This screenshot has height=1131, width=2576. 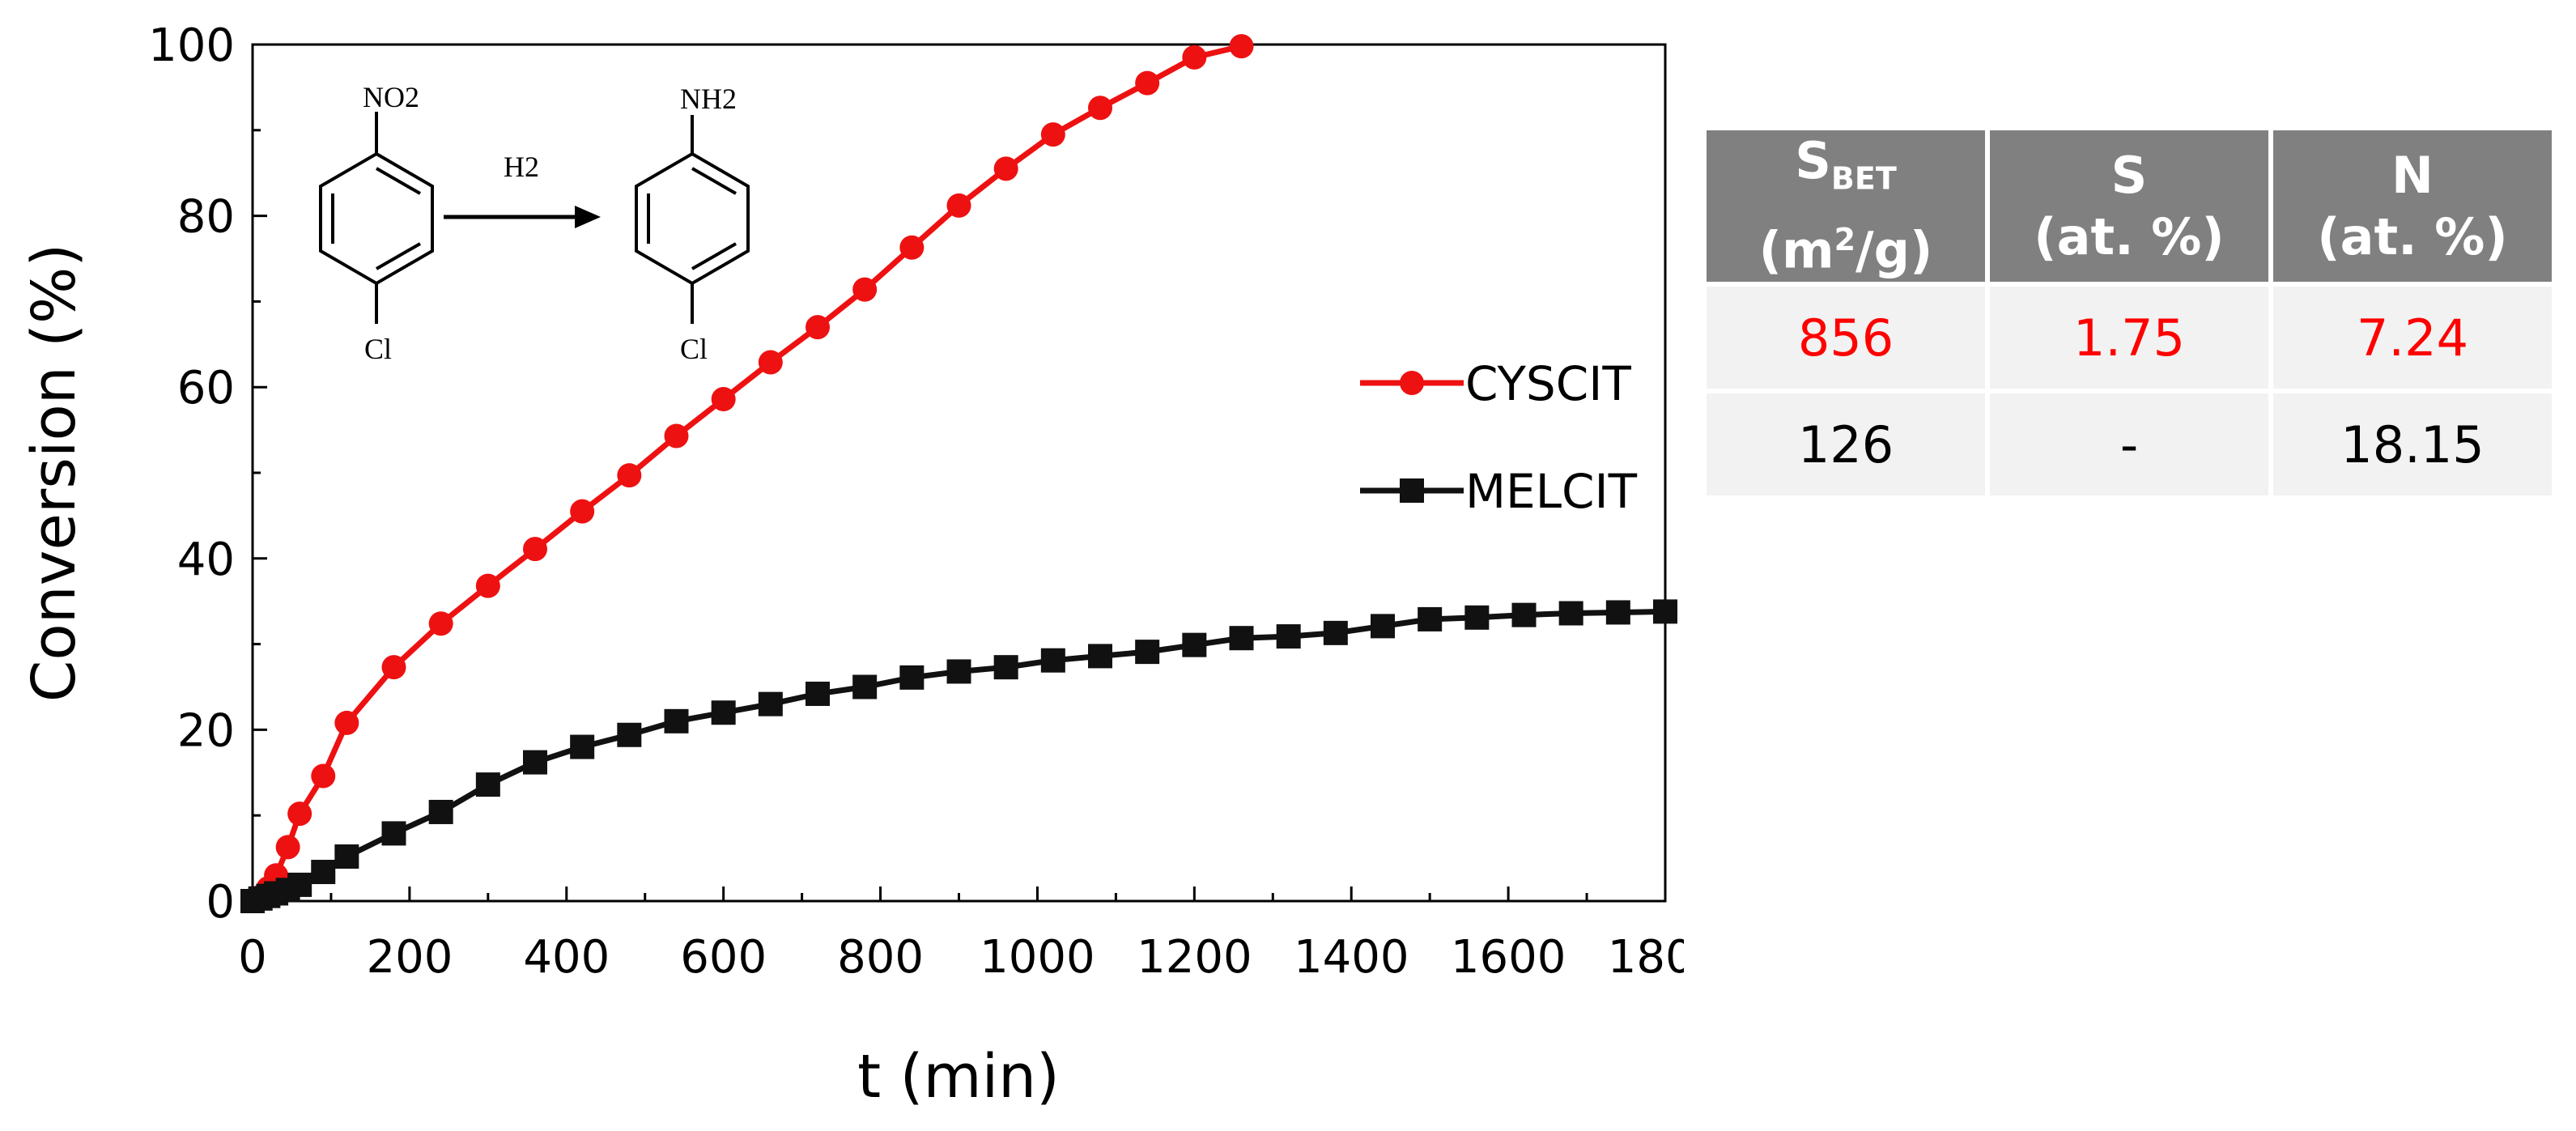 What do you see at coordinates (206, 731) in the screenshot?
I see `y-tick-label: 20` at bounding box center [206, 731].